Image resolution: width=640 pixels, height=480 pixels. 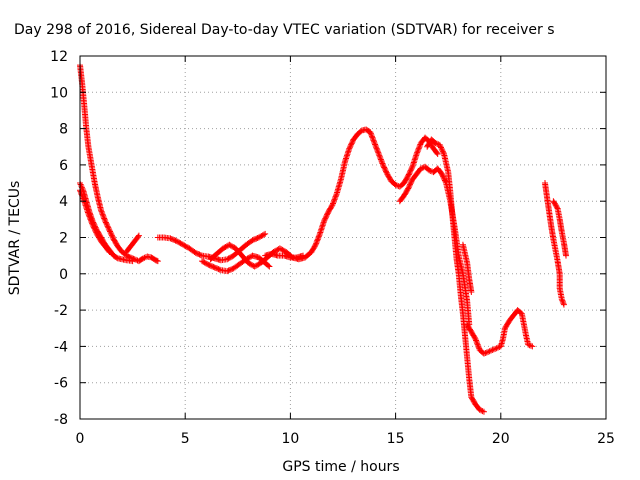 What do you see at coordinates (61, 420) in the screenshot?
I see `y-tick-label: -8` at bounding box center [61, 420].